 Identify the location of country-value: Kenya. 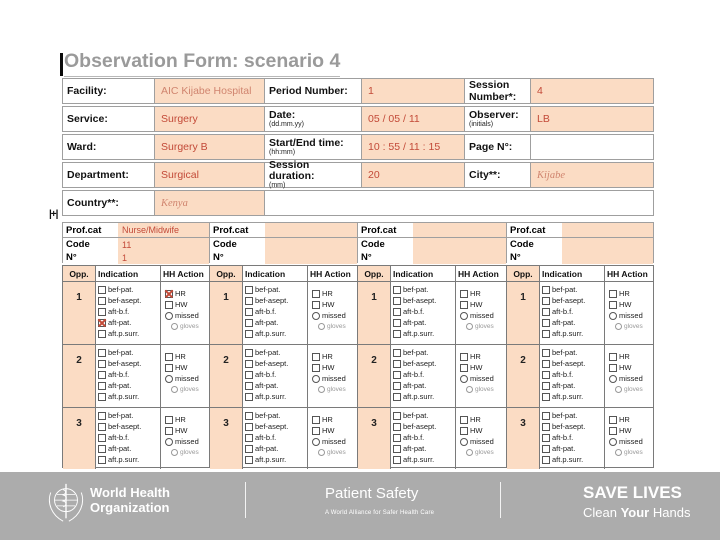
(209, 203).